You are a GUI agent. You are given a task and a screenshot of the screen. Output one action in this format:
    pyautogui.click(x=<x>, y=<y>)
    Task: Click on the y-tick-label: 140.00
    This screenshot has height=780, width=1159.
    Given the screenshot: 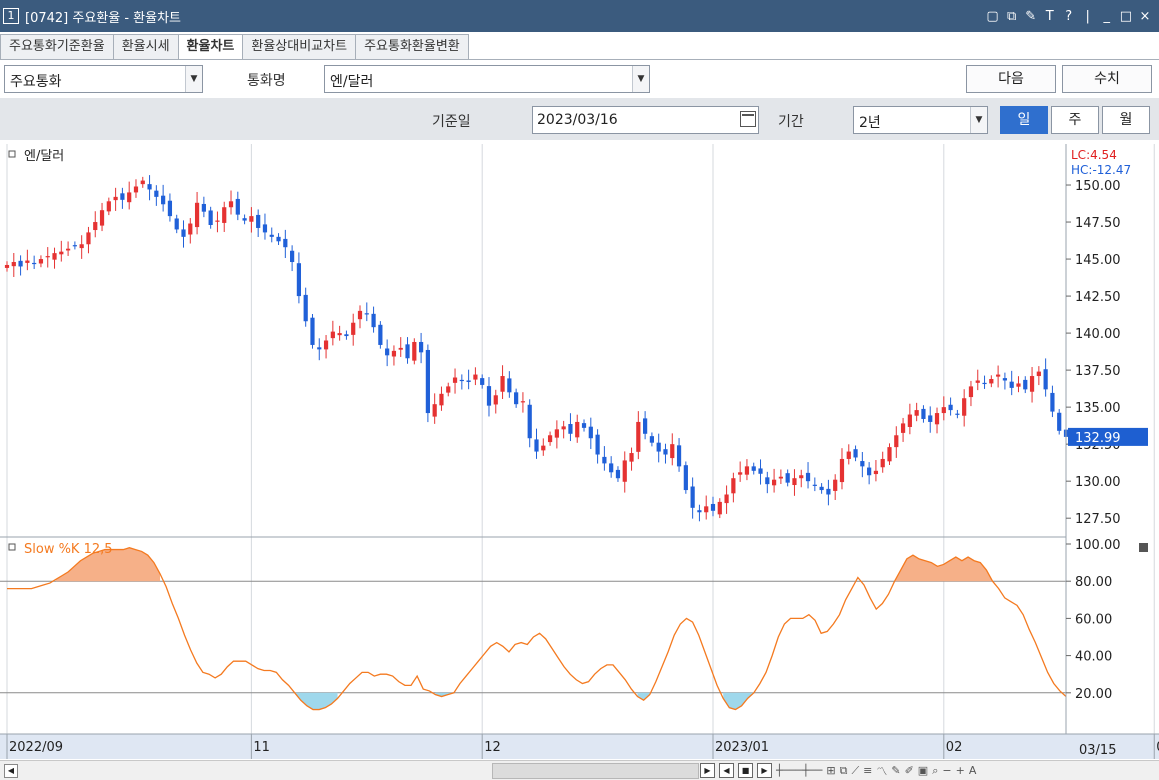 What is the action you would take?
    pyautogui.click(x=1098, y=334)
    